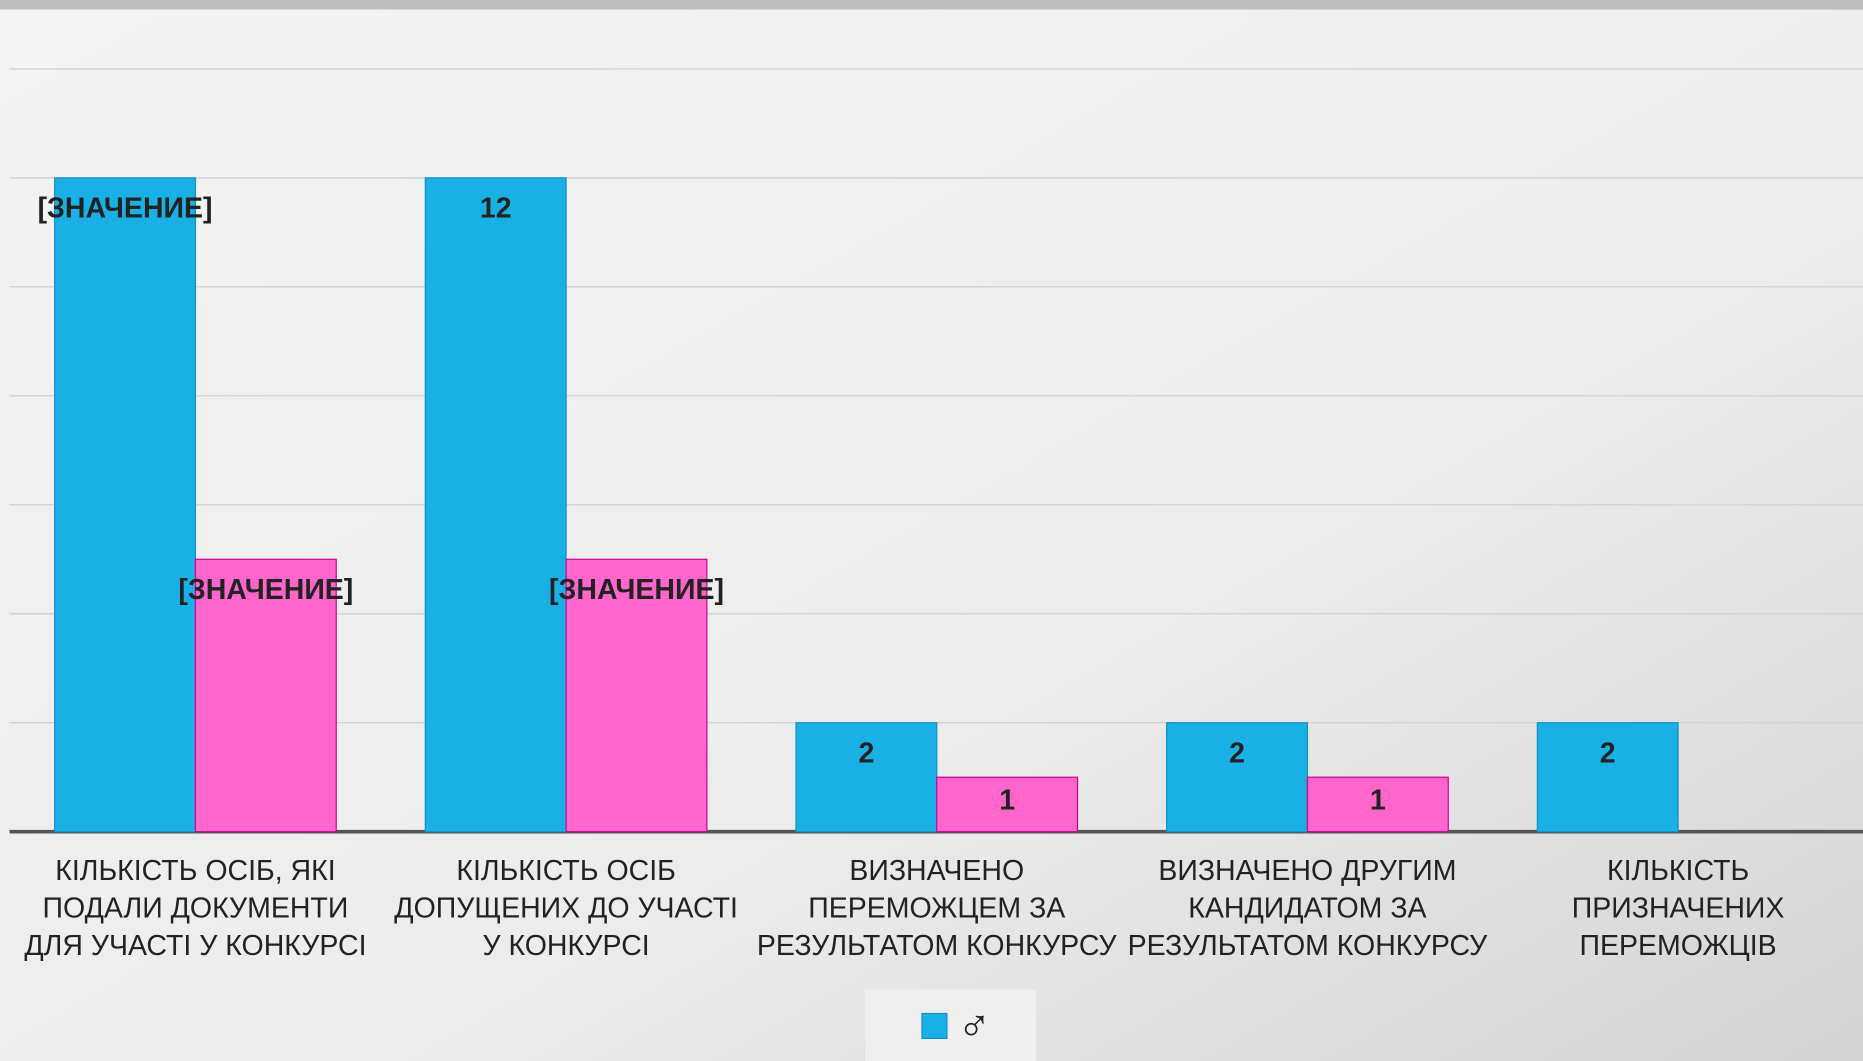  I want to click on x-tick-label-line: ПЕРЕМОЖЦЕМ ЗА, so click(936, 908).